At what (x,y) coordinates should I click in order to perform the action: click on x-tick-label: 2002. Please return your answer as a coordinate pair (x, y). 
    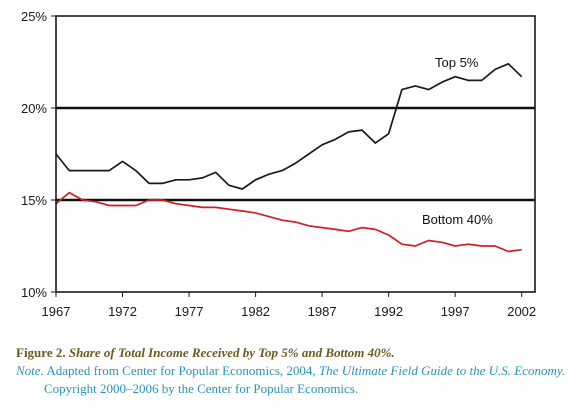
    Looking at the image, I should click on (521, 311).